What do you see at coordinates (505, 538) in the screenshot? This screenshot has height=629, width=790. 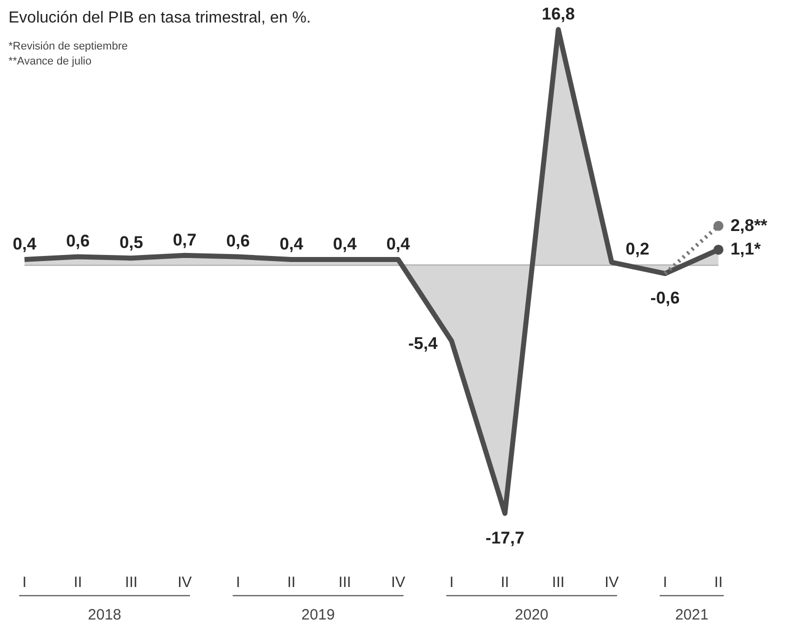 I see `data-label: -17,7` at bounding box center [505, 538].